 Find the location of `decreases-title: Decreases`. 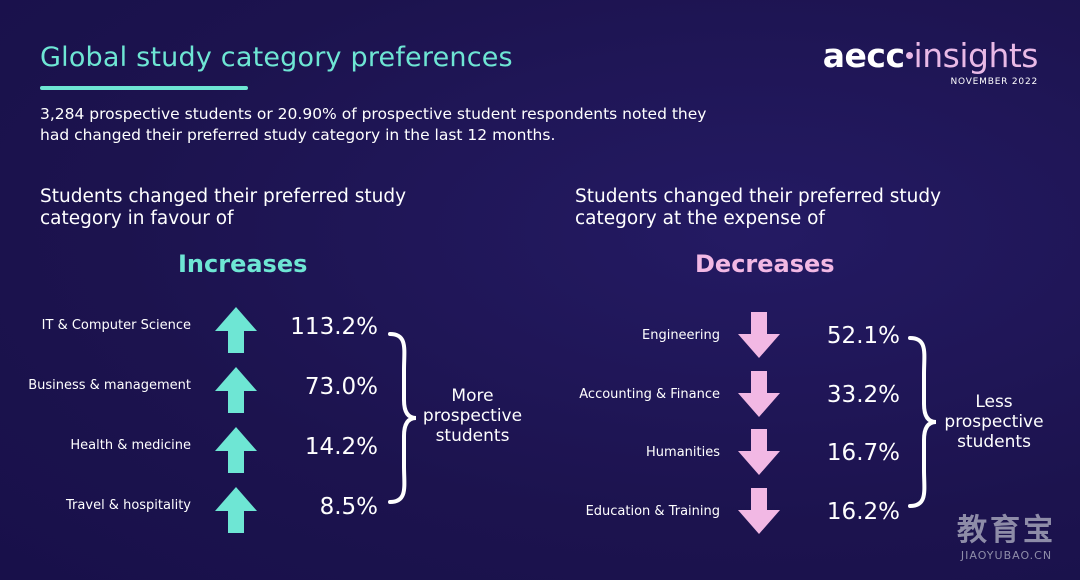

decreases-title: Decreases is located at coordinates (765, 264).